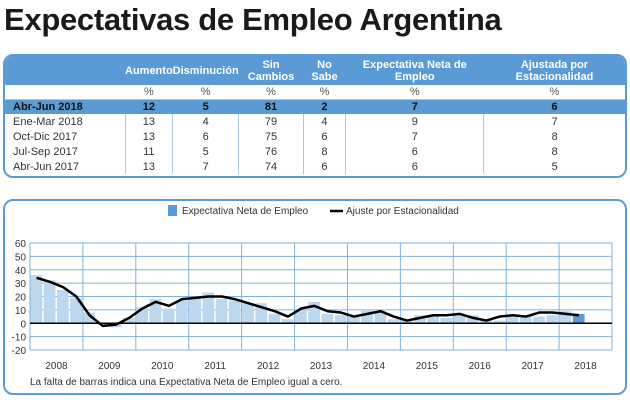 This screenshot has width=630, height=400. What do you see at coordinates (148, 151) in the screenshot?
I see `value-cell: 11` at bounding box center [148, 151].